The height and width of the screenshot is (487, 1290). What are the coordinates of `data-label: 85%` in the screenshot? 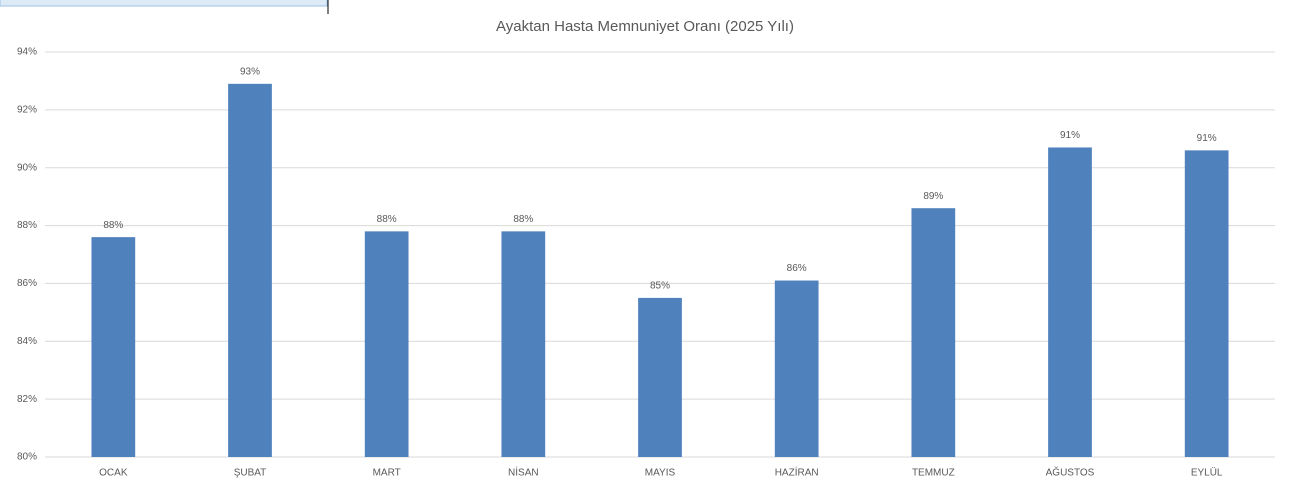 It's located at (660, 286).